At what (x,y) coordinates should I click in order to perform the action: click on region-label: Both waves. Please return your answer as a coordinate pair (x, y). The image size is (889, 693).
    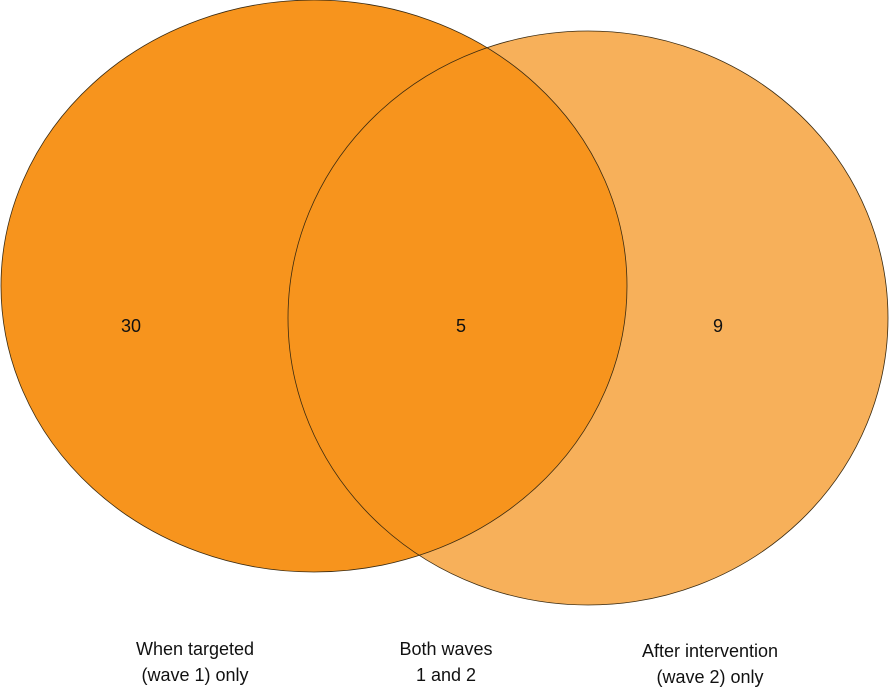
    Looking at the image, I should click on (445, 649).